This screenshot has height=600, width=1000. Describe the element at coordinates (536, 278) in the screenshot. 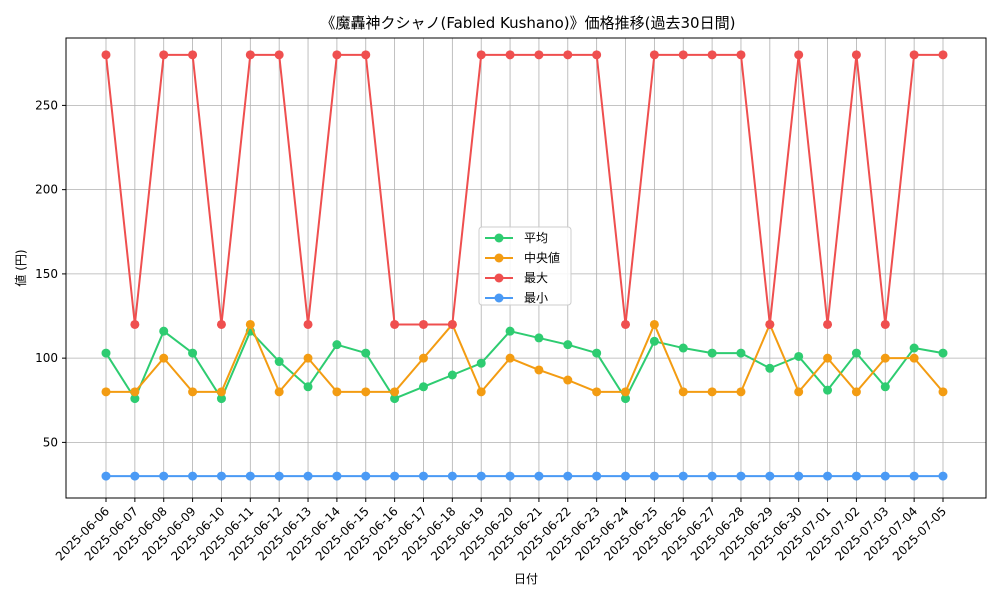

I see `legend-label: 最大` at that location.